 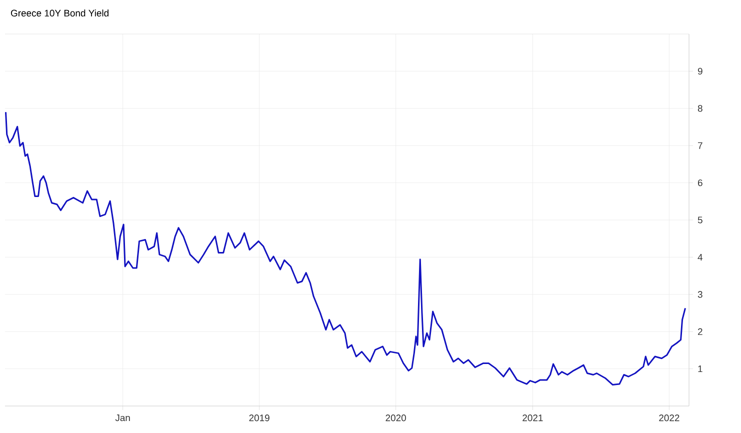 I want to click on y-tick-label: 7, so click(x=700, y=145).